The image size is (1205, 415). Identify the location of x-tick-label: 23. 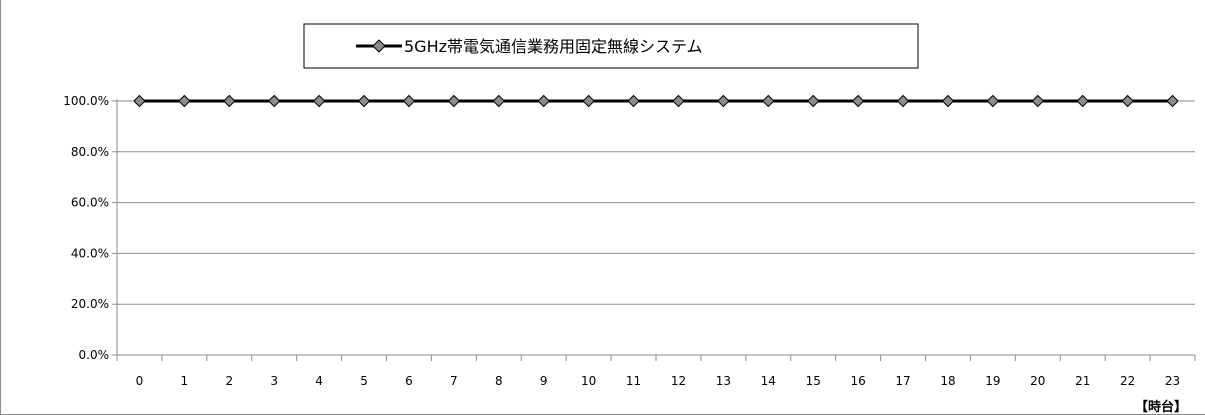
(1172, 381).